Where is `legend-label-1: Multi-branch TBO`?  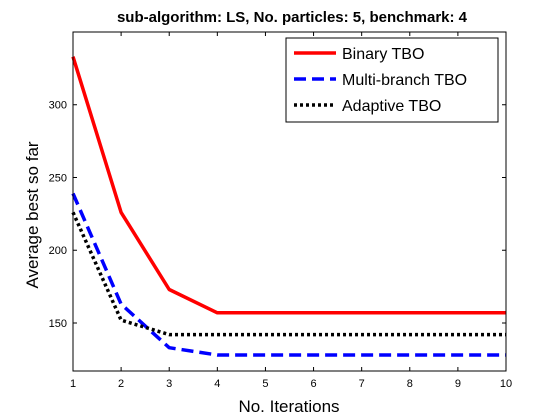
legend-label-1: Multi-branch TBO is located at coordinates (404, 80).